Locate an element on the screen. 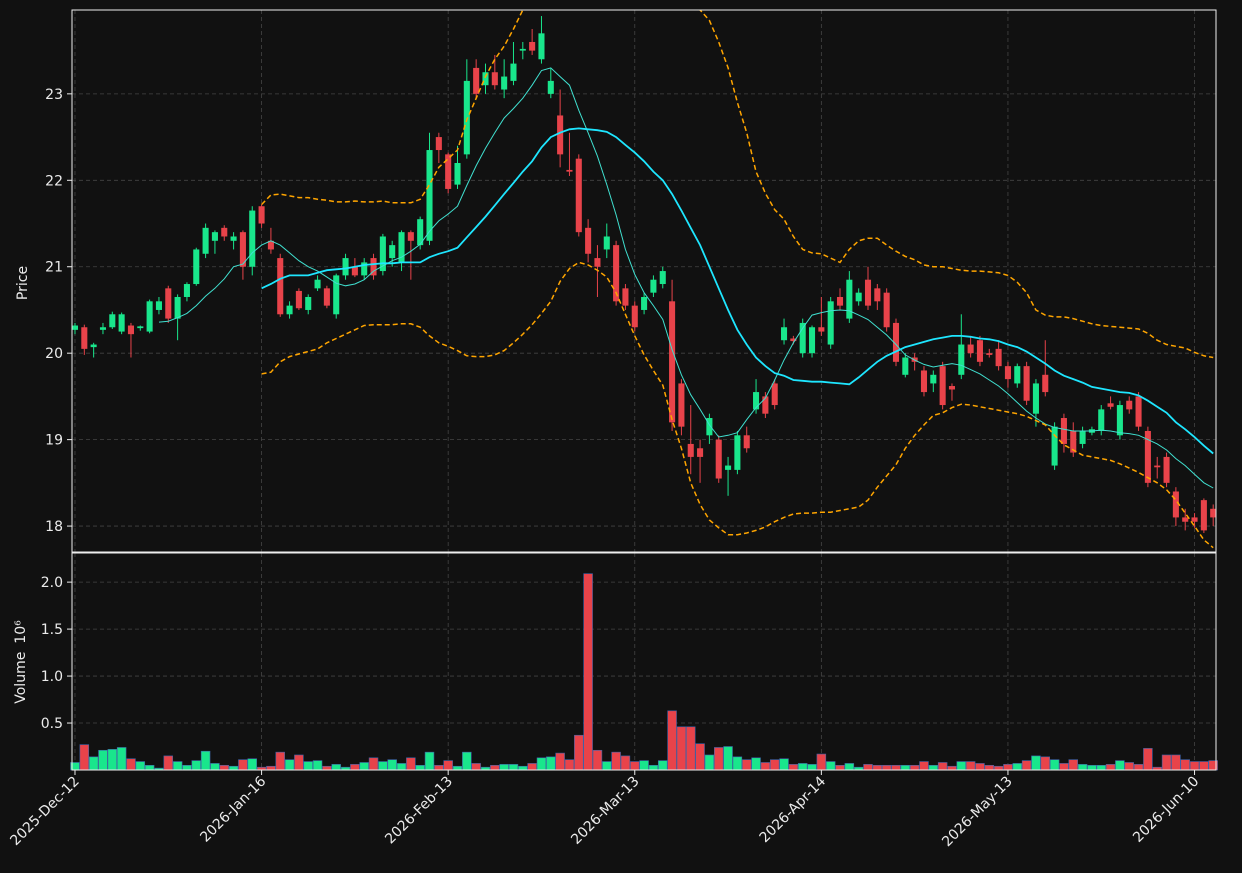 Image resolution: width=1242 pixels, height=873 pixels. y-tick-label: 22 is located at coordinates (54, 181).